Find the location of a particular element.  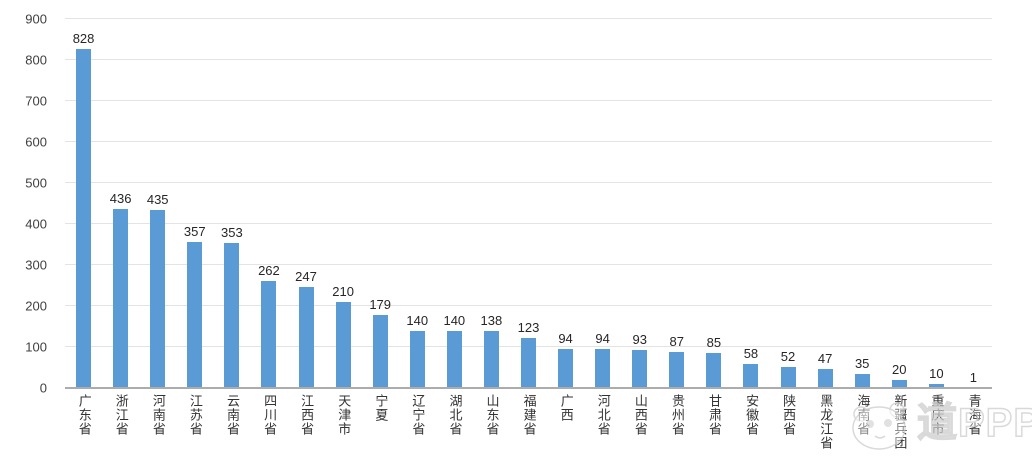

y-tick-label: 800 is located at coordinates (36, 60).